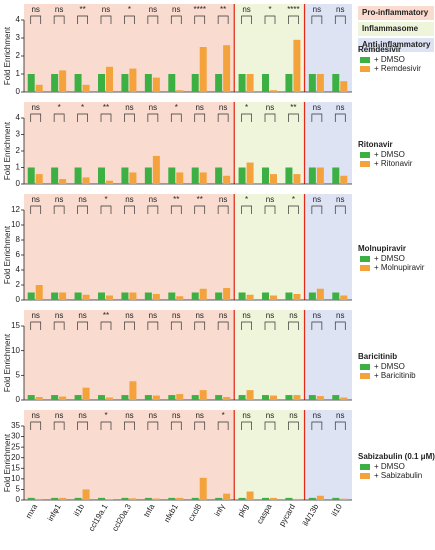 The image size is (435, 550). Describe the element at coordinates (375, 144) in the screenshot. I see `legend-title: Ritonavir` at that location.